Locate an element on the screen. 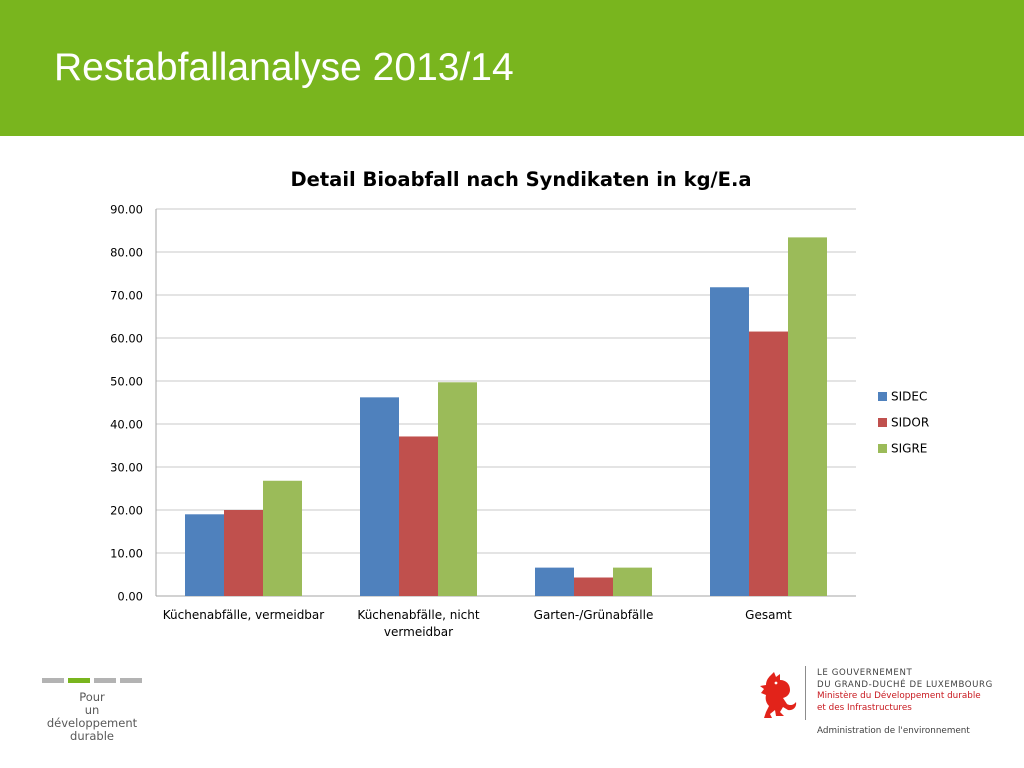 The image size is (1024, 768). legend-label: SIGRE is located at coordinates (909, 449).